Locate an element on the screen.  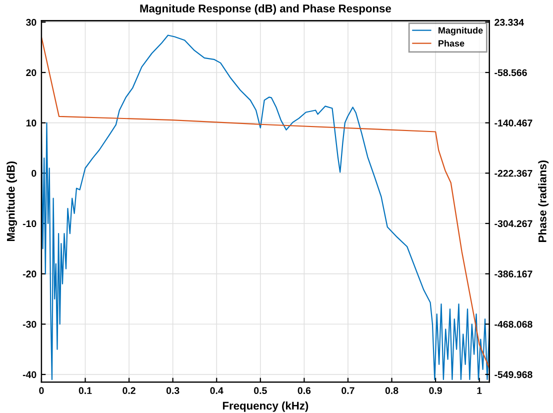
y2-tick-label: -304.267 is located at coordinates (513, 224).